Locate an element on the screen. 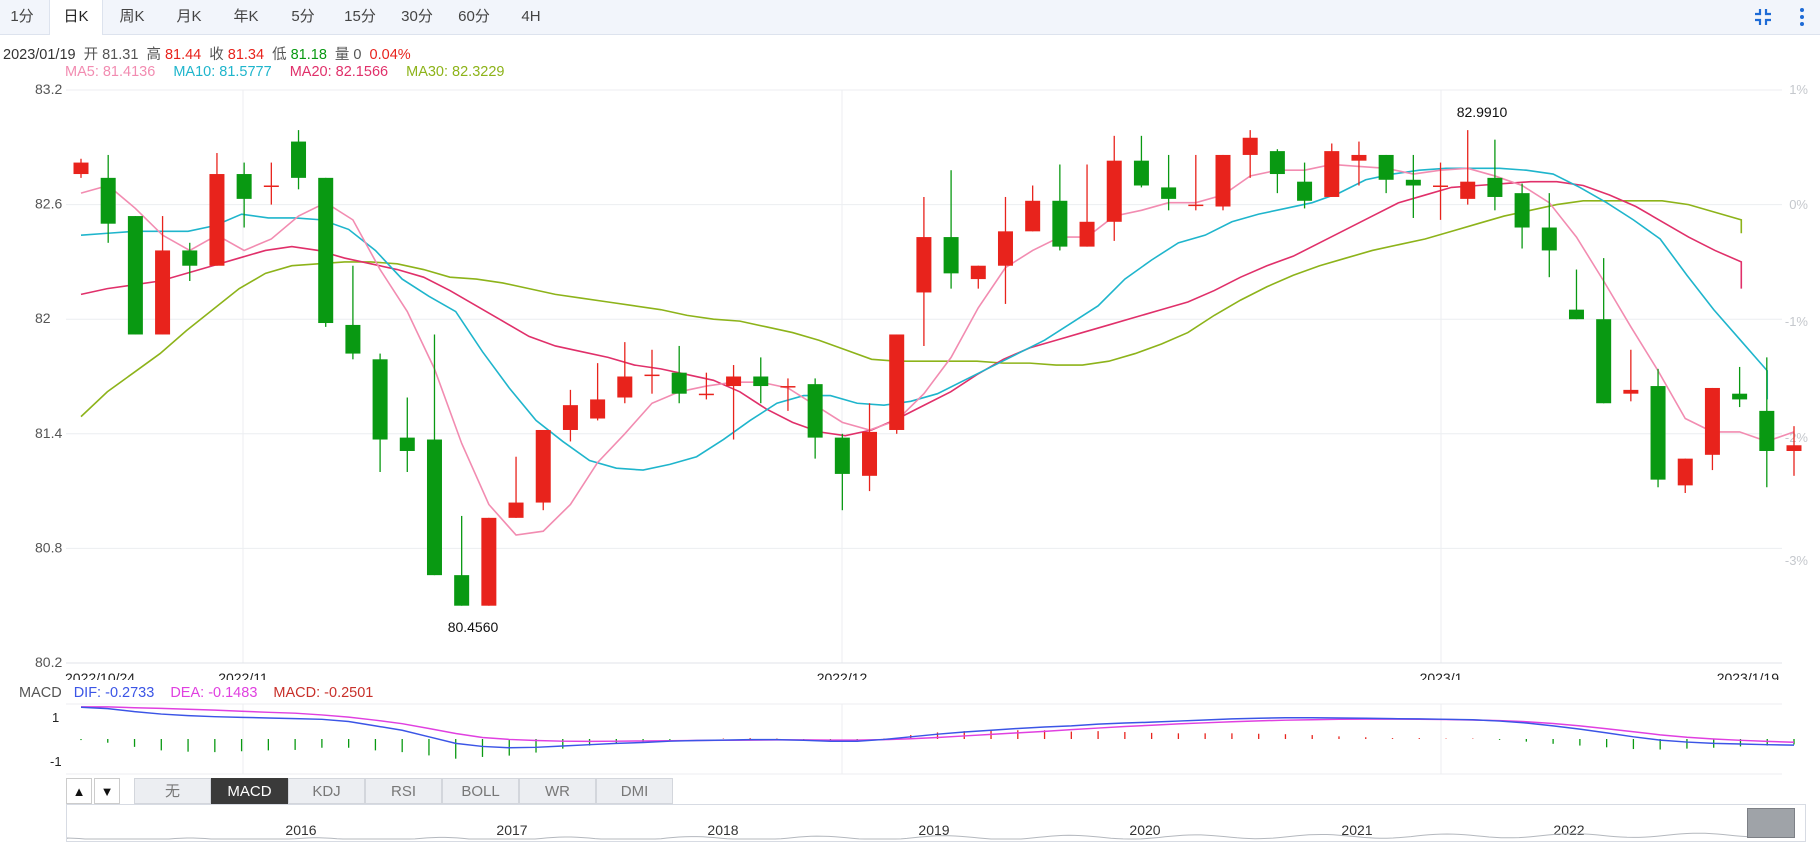 Image resolution: width=1820 pixels, height=867 pixels. quote-date: 2023/01/19 is located at coordinates (39, 55).